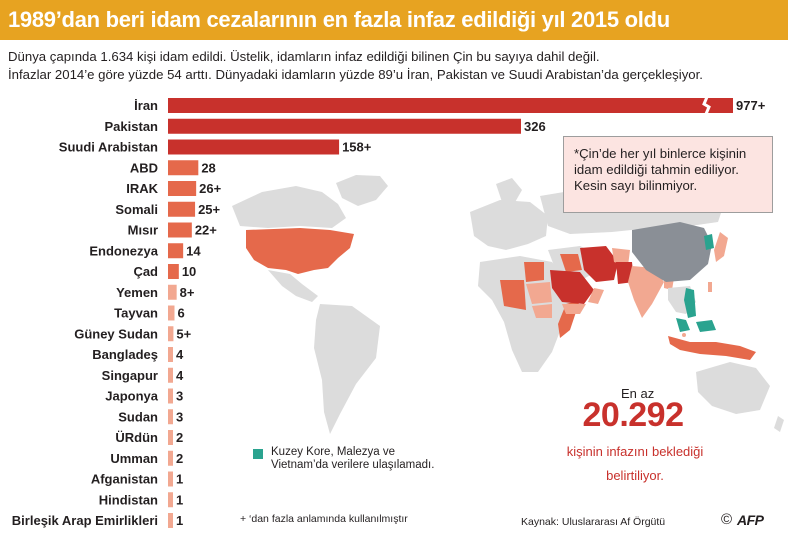  What do you see at coordinates (179, 479) in the screenshot?
I see `value-label-18: 1` at bounding box center [179, 479].